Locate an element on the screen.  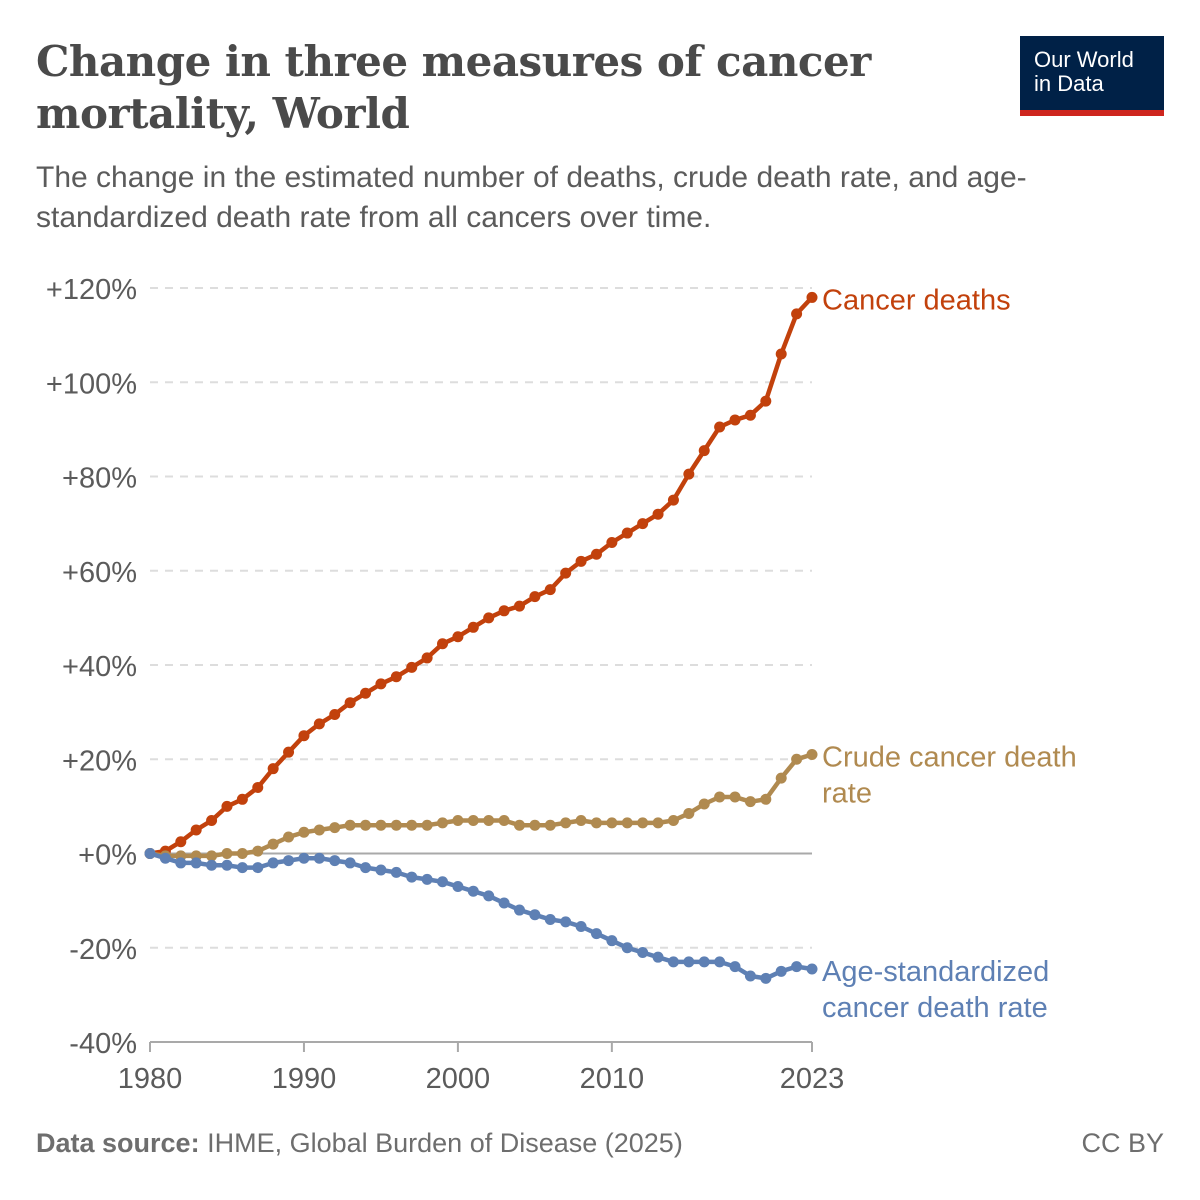
data-source-text: IHME, Global Burden of Disease (2025) is located at coordinates (445, 1143).